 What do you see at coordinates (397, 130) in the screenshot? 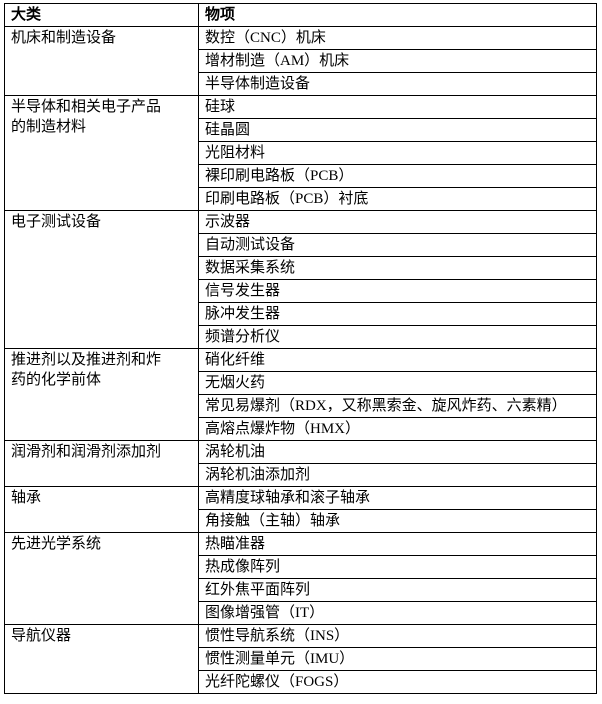
I see `item-cell: 硅晶圆` at bounding box center [397, 130].